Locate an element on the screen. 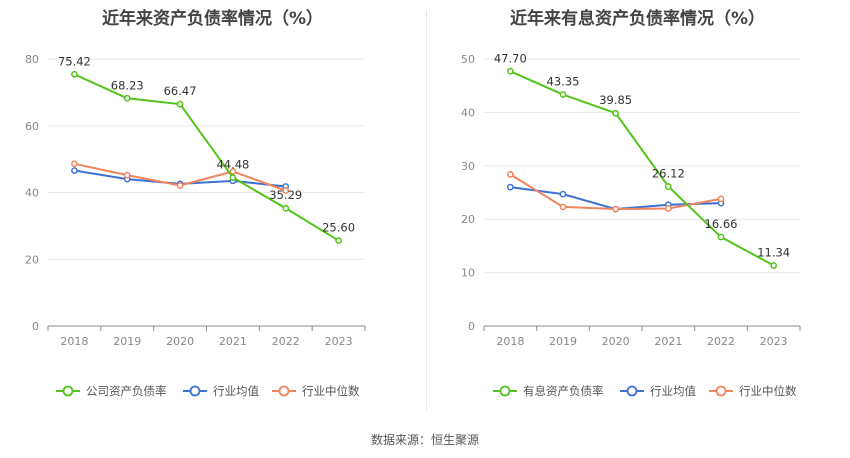  data-source-note: 数据来源：恒生聚源 is located at coordinates (424, 440).